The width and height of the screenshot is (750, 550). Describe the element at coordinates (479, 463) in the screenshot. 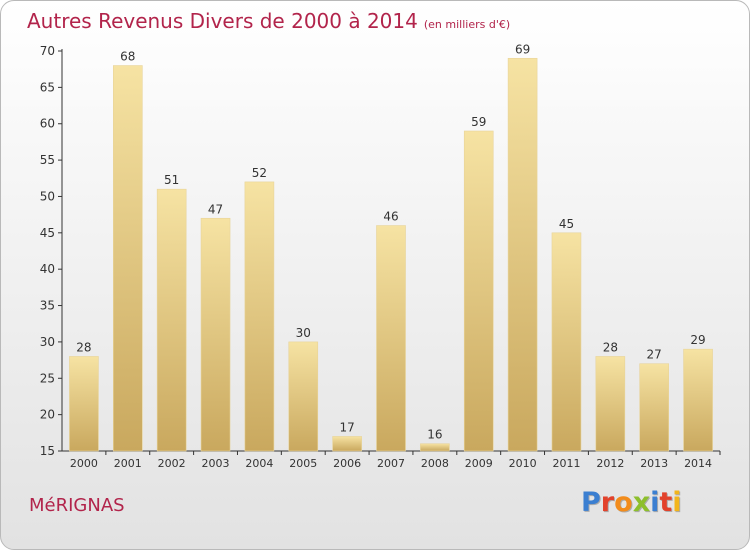

I see `x-tick-label: 2009` at that location.